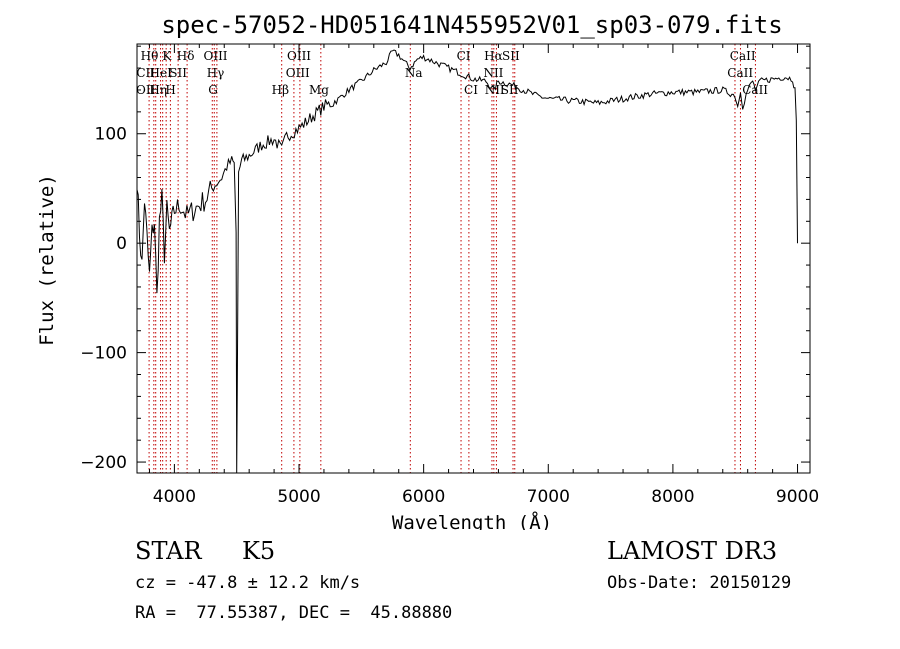 The height and width of the screenshot is (649, 900). Describe the element at coordinates (121, 244) in the screenshot. I see `y-tick-label: 0` at that location.